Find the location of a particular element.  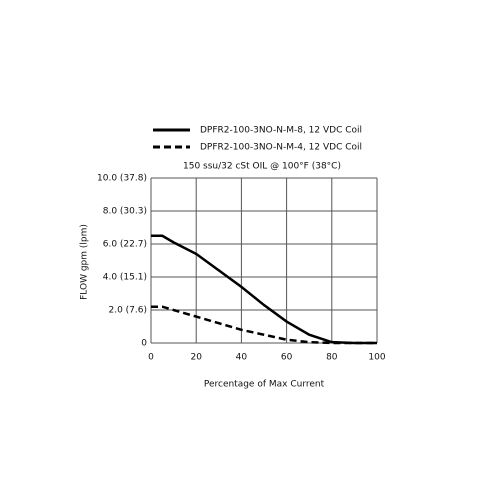

x-tick-label: 40 is located at coordinates (242, 358).